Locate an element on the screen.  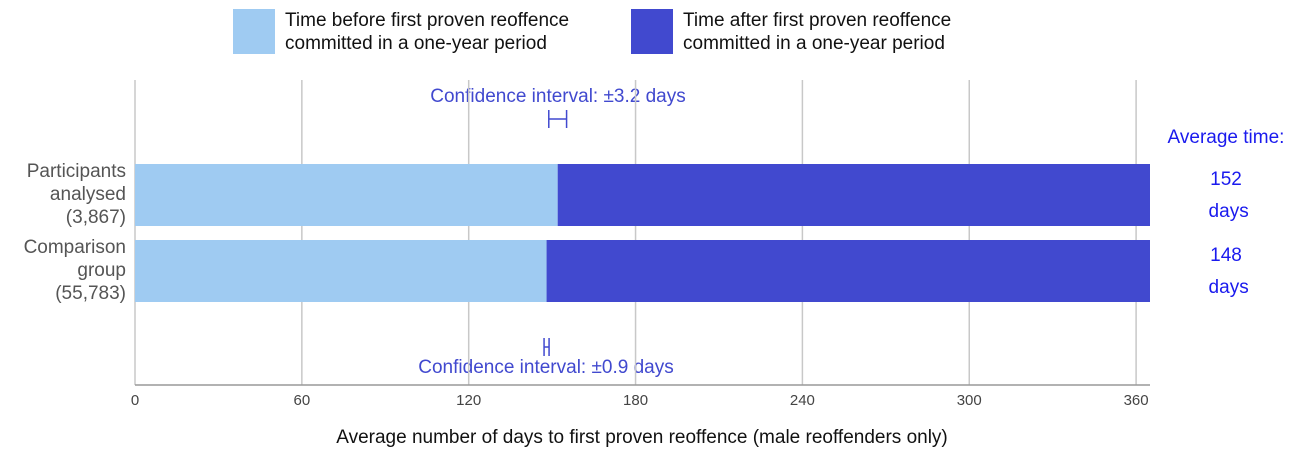
x-tick-label: 180 is located at coordinates (635, 400).